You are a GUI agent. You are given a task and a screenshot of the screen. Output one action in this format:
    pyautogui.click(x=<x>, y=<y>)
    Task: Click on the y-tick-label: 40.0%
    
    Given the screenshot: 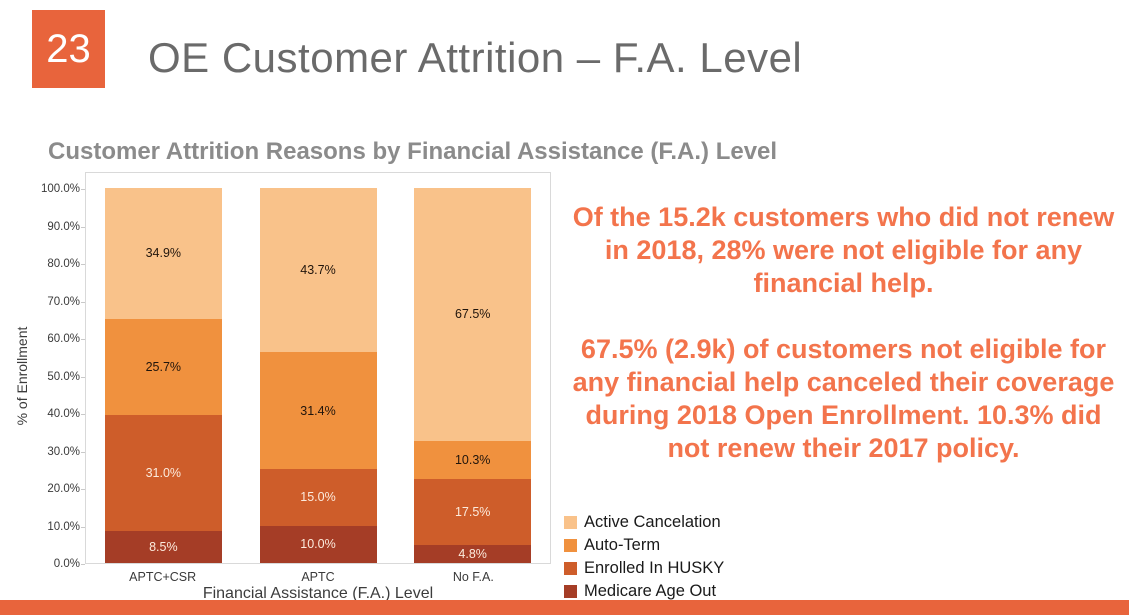 What is the action you would take?
    pyautogui.click(x=63, y=414)
    